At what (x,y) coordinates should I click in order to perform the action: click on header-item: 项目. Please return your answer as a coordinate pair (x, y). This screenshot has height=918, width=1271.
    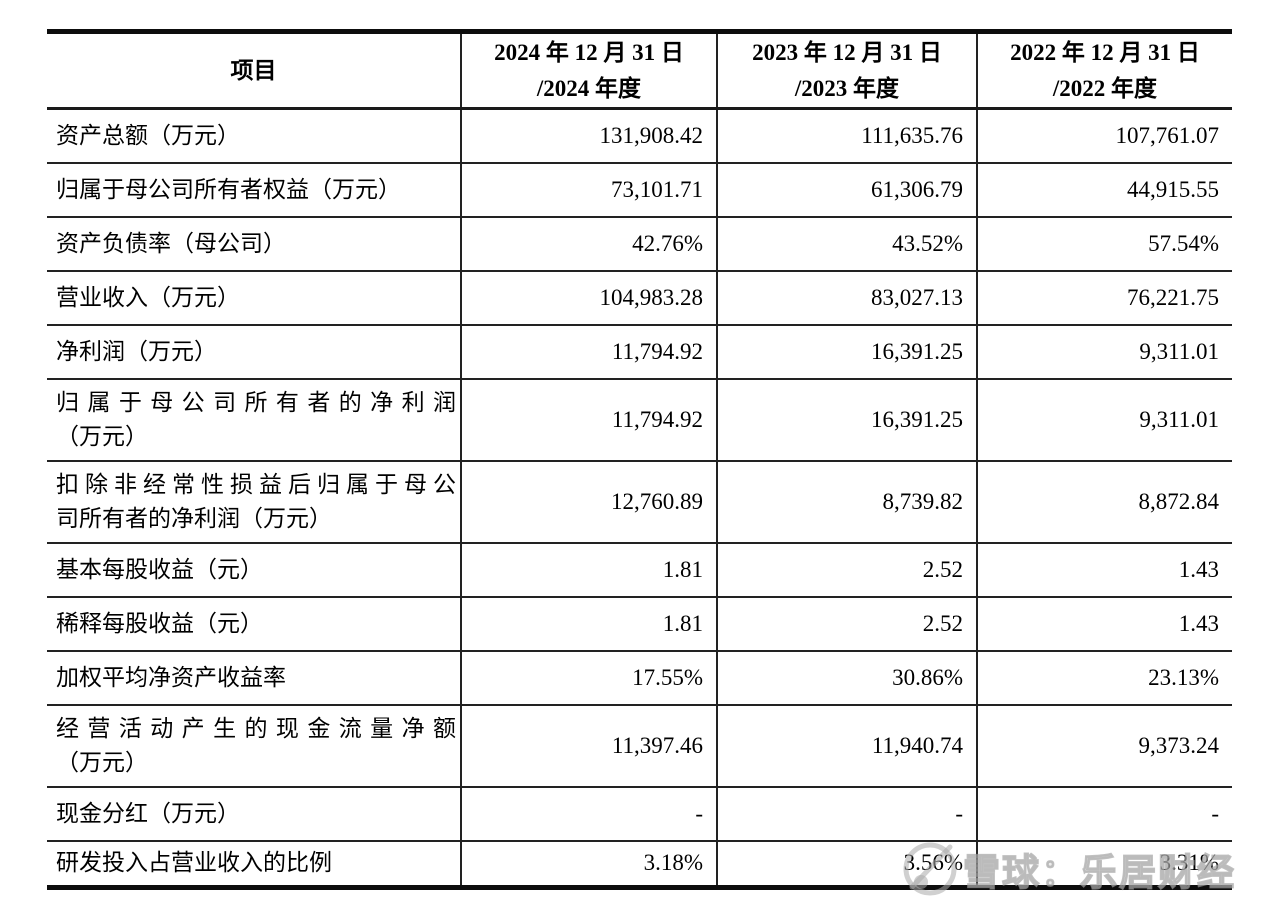
    Looking at the image, I should click on (254, 70).